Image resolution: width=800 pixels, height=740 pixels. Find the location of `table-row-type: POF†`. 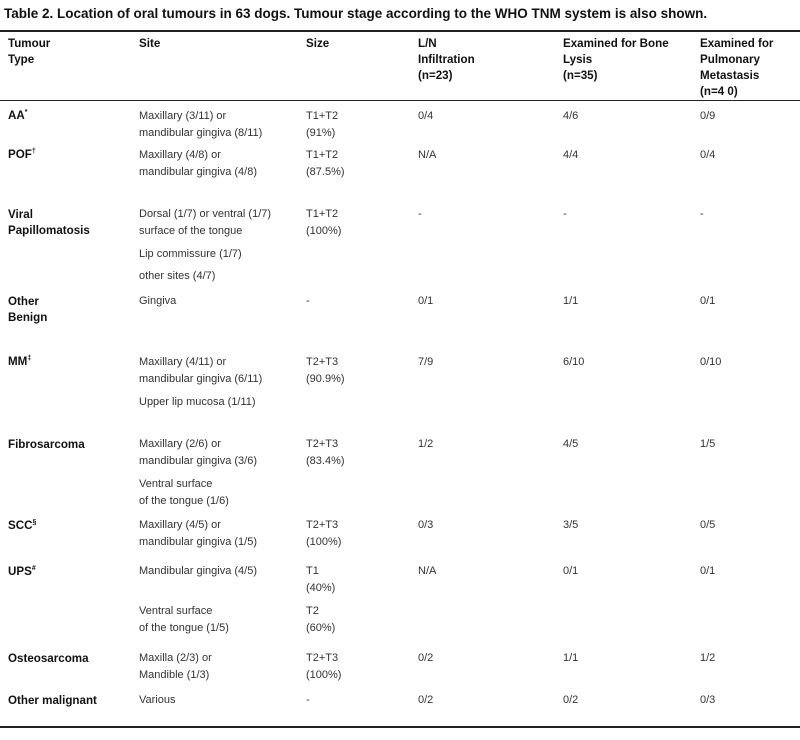

table-row-type: POF† is located at coordinates (22, 154).